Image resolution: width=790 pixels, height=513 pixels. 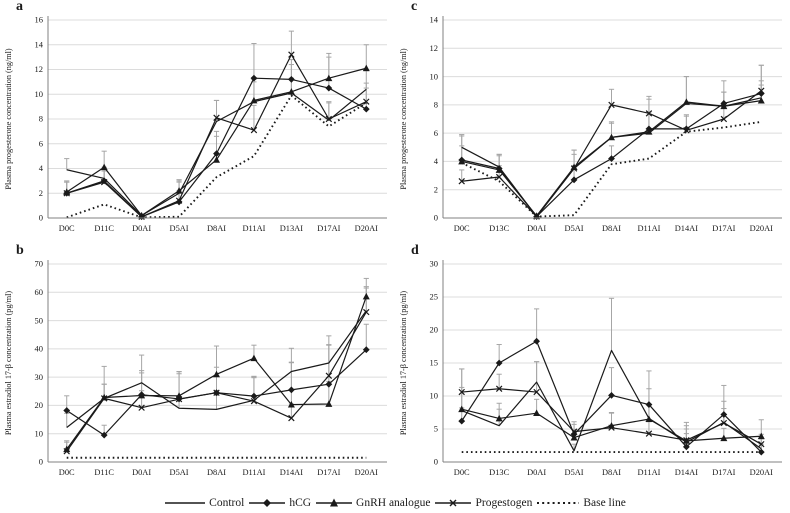 I want to click on legend-item-progestogen: Progestogen, so click(x=483, y=503).